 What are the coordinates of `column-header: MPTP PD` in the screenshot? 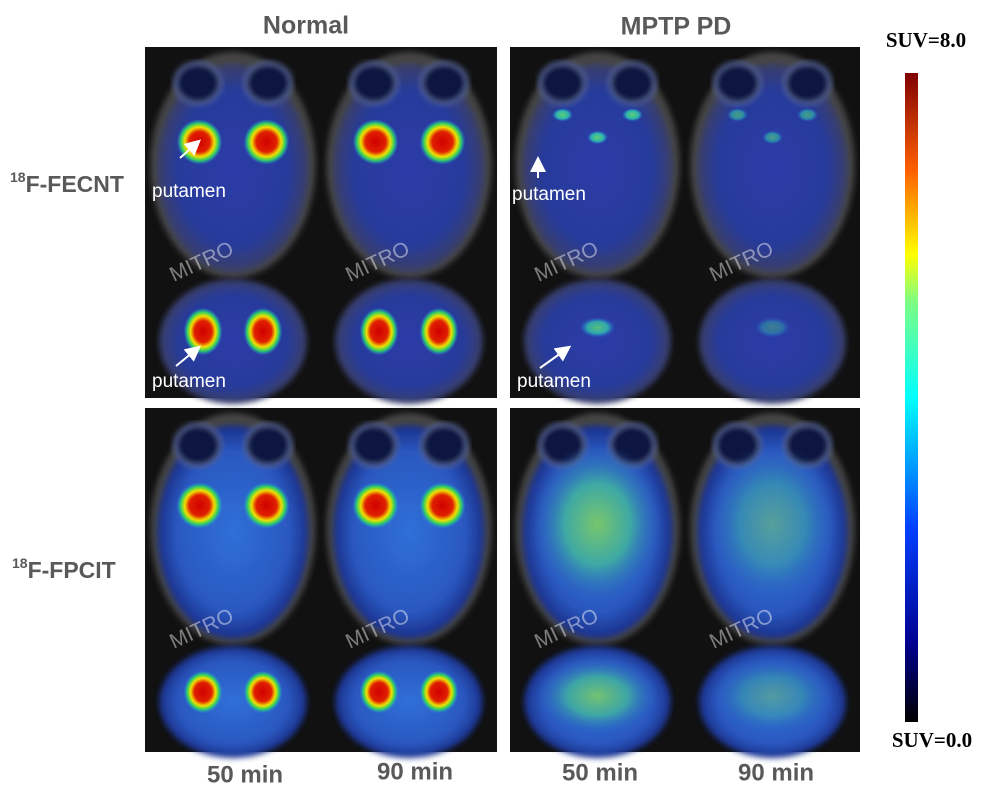 It's located at (676, 27).